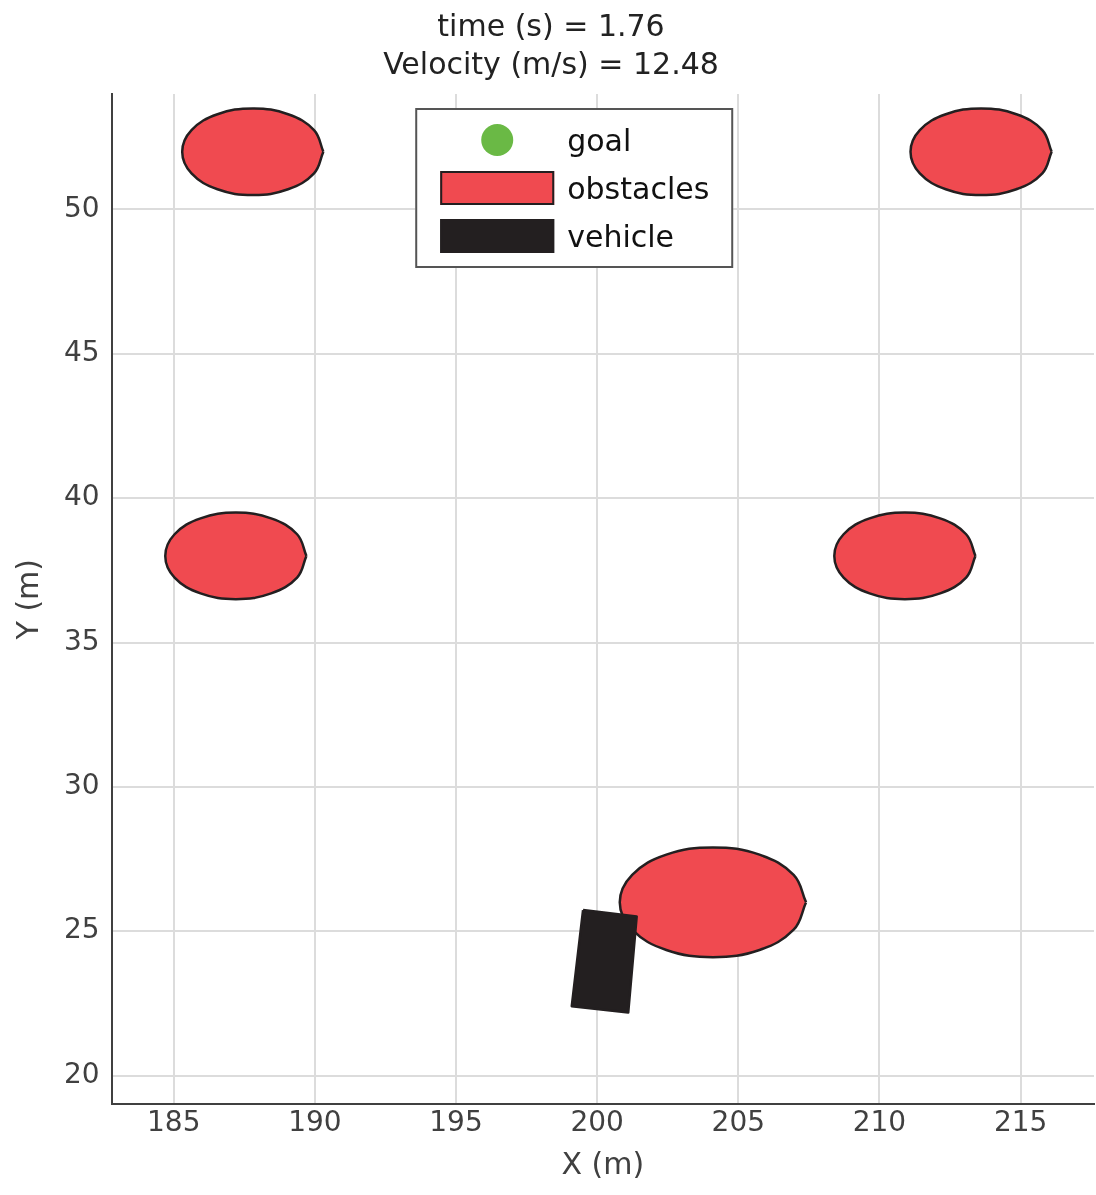  I want to click on x-axis-title: X (m), so click(603, 1163).